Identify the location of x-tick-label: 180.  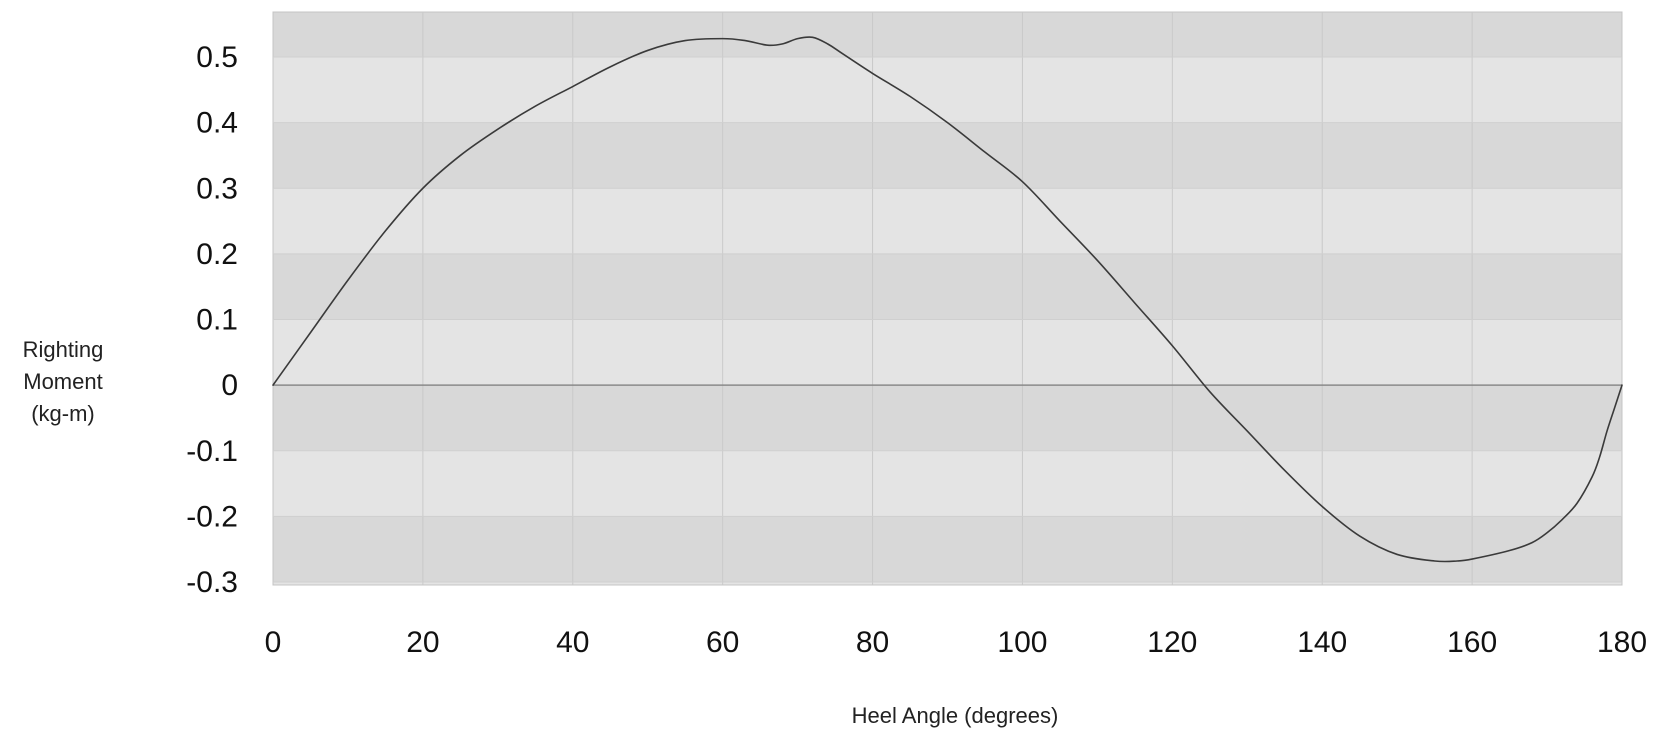
(1622, 642).